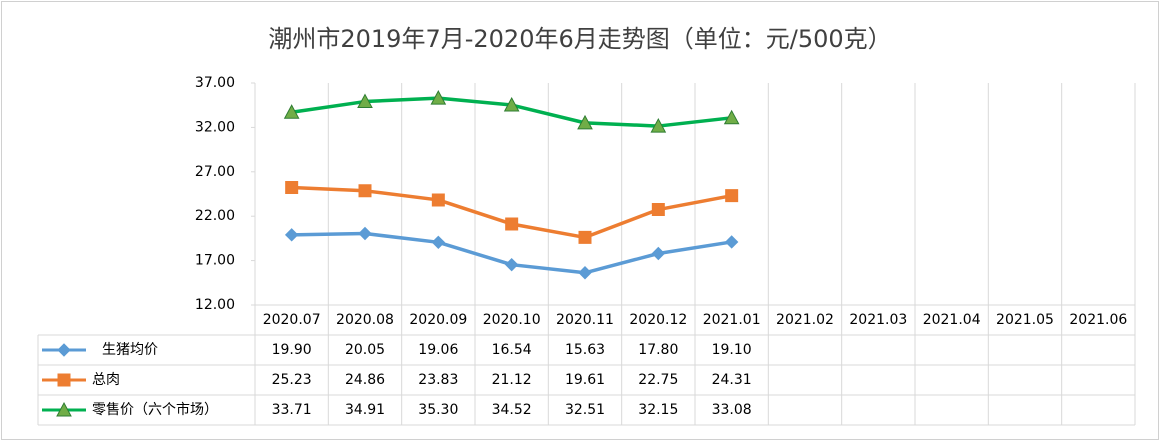 Image resolution: width=1161 pixels, height=446 pixels. I want to click on y-tick-label: 27.00, so click(215, 172).